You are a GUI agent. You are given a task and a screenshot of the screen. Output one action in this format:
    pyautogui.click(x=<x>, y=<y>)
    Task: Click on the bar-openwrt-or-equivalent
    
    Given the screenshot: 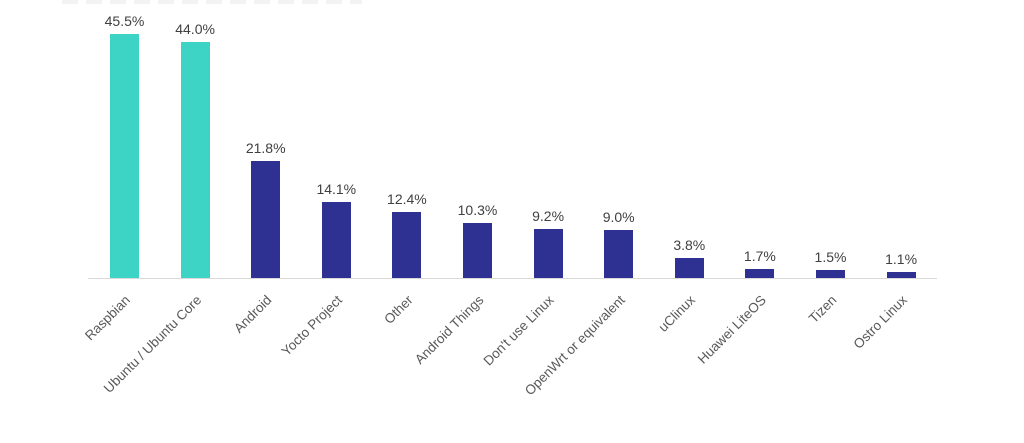 What is the action you would take?
    pyautogui.click(x=619, y=254)
    